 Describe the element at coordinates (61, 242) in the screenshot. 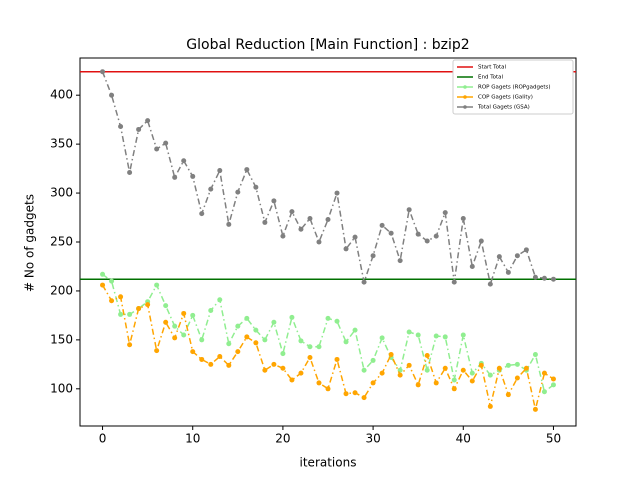

I see `y-tick-label: 250` at that location.